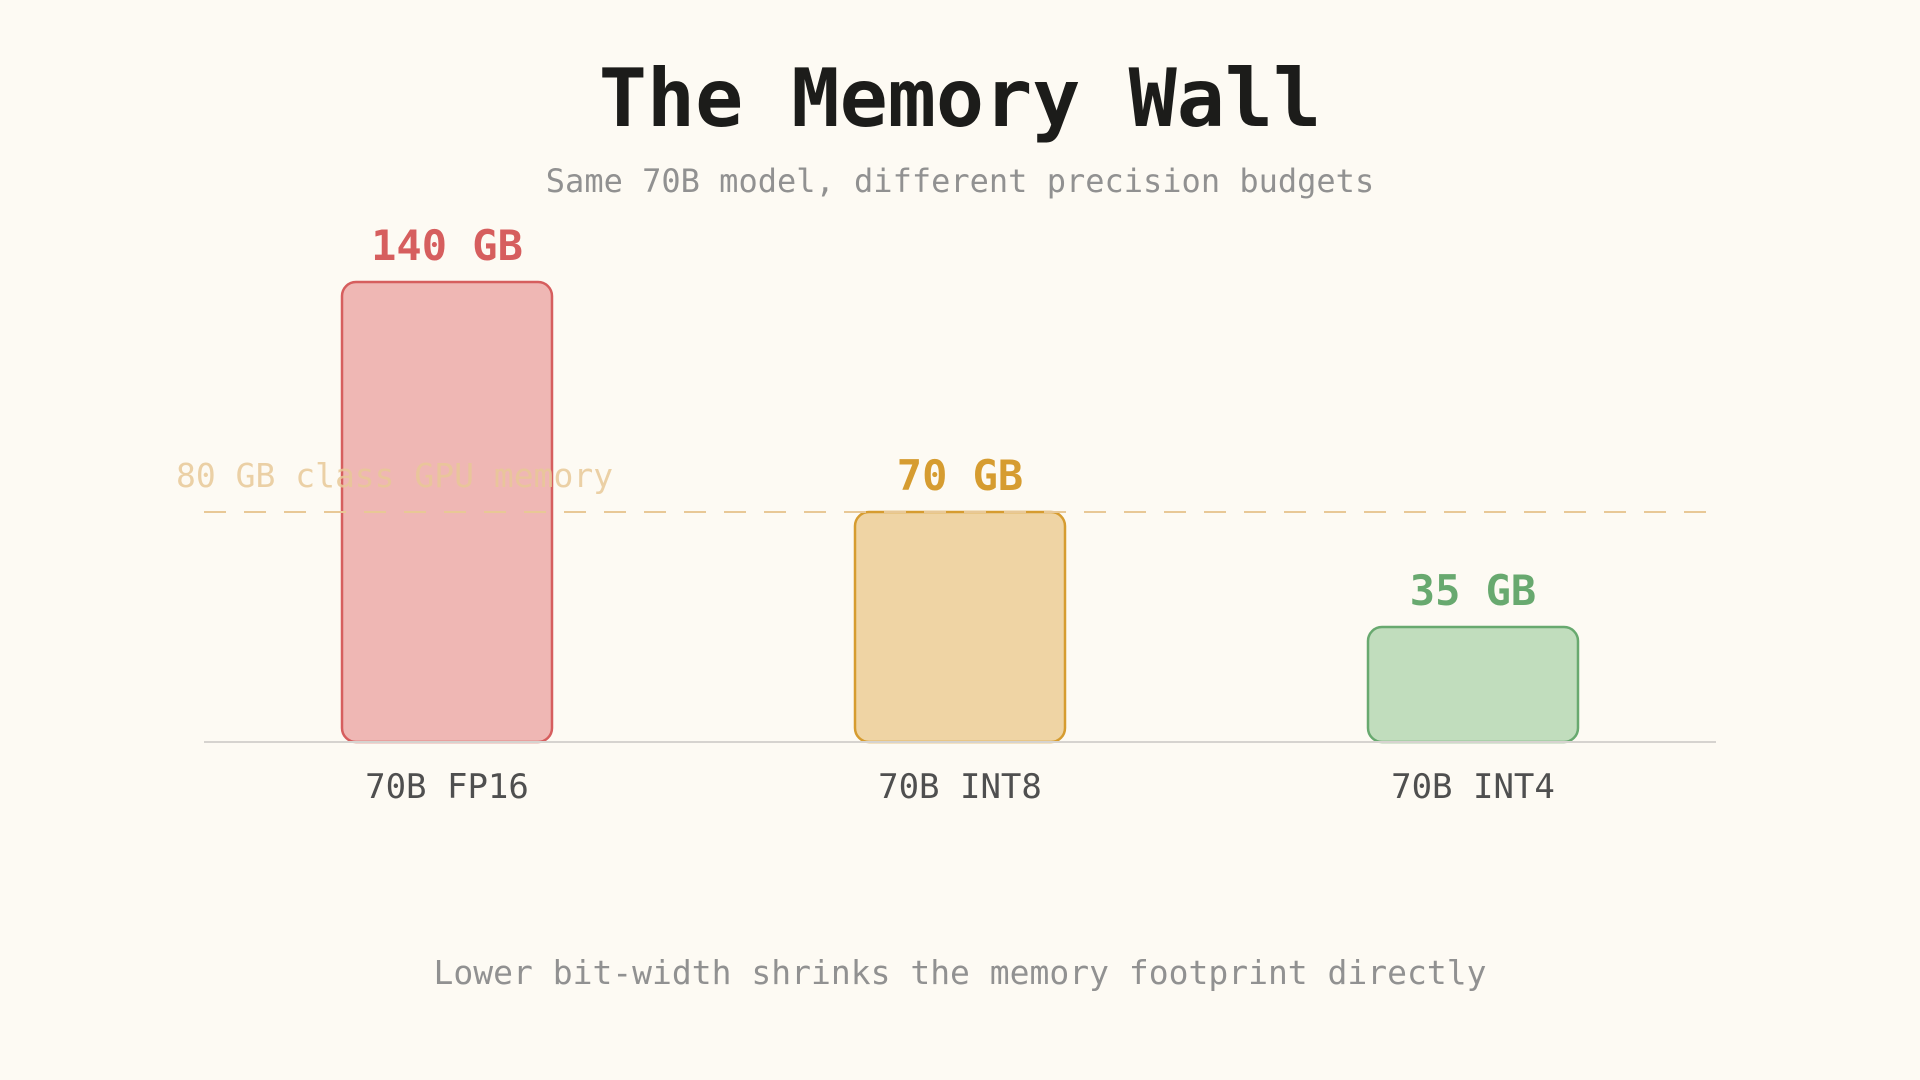 The height and width of the screenshot is (1080, 1920). What do you see at coordinates (960, 98) in the screenshot?
I see `chart-title: The Memory Wall` at bounding box center [960, 98].